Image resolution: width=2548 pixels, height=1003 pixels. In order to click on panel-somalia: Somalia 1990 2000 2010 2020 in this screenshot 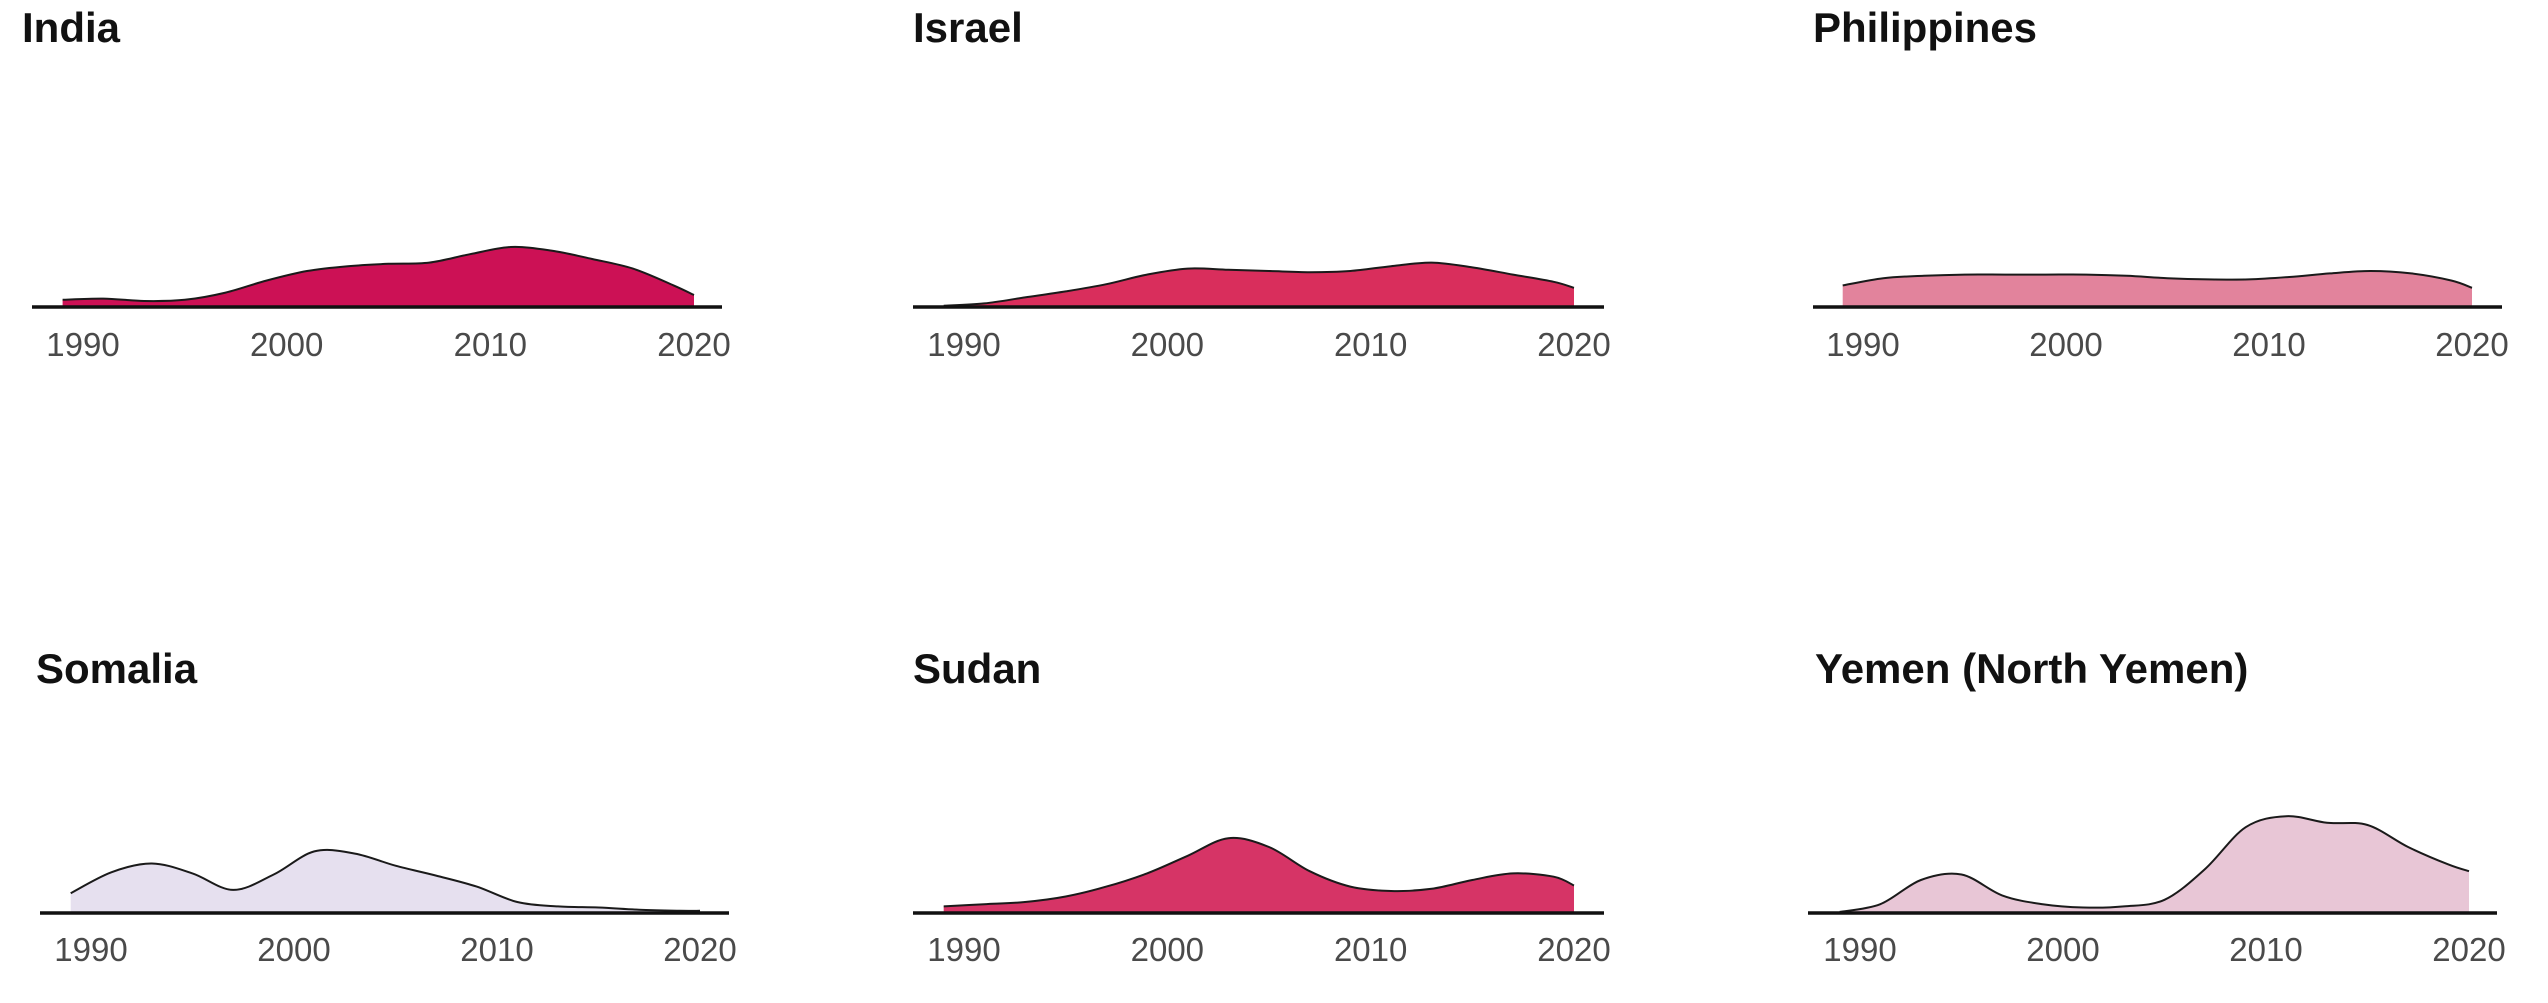, I will do `click(386, 806)`.